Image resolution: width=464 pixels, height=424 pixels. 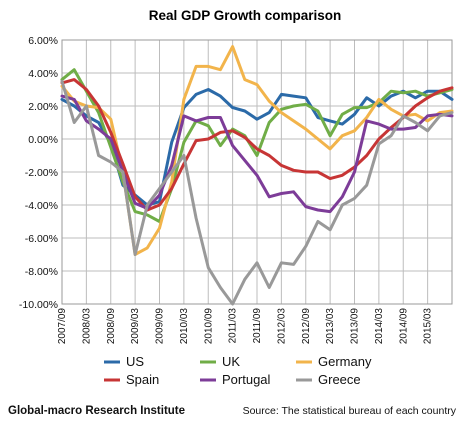 I want to click on x-tick-label: 2008/09, so click(x=111, y=326).